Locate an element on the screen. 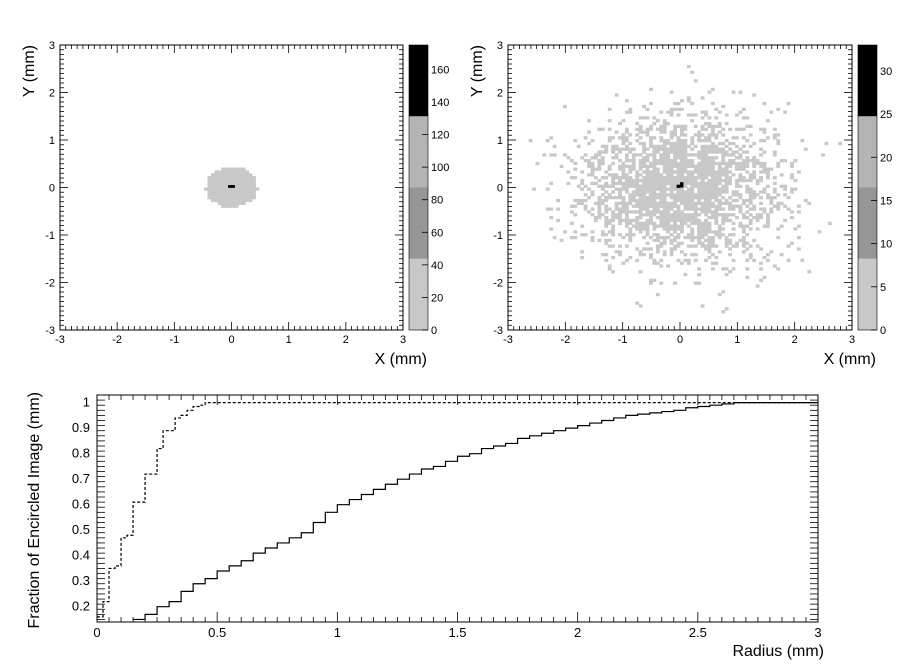 This screenshot has width=917, height=665. y-tick-label: 0.8 is located at coordinates (81, 453).